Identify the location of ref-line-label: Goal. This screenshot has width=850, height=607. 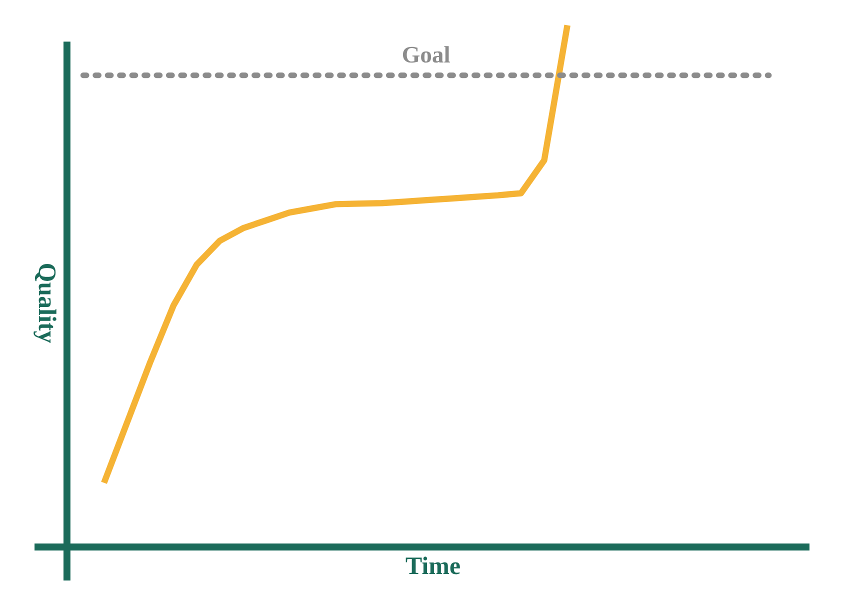
(426, 54).